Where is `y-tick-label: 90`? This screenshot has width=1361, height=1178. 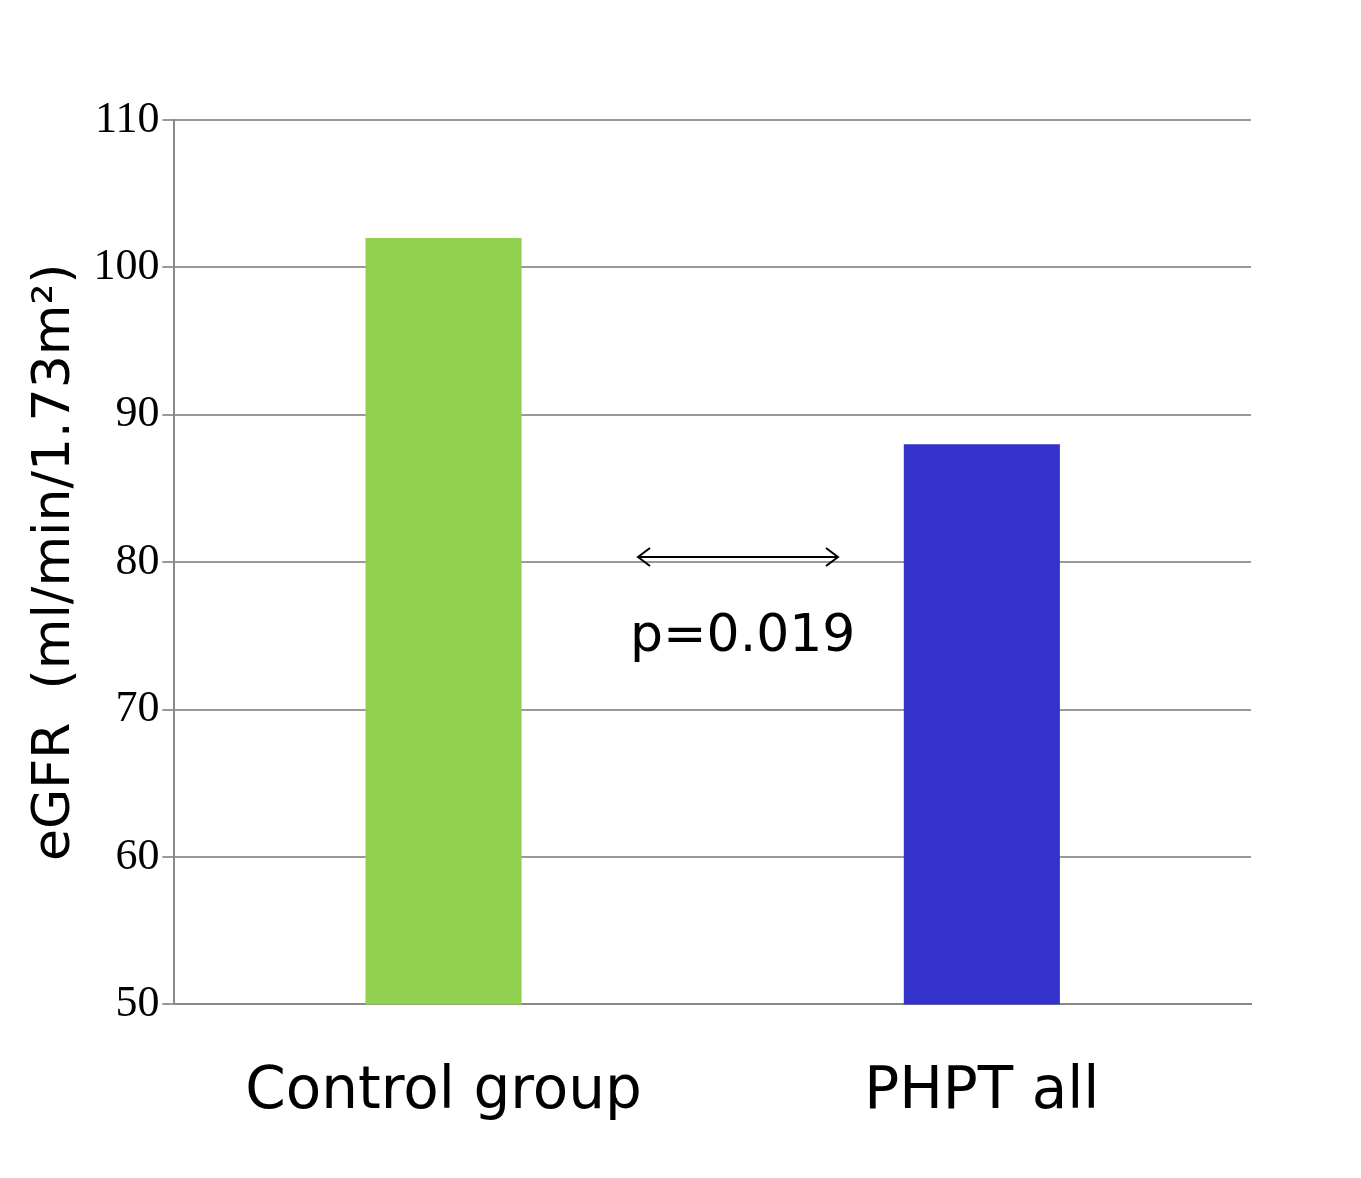
y-tick-label: 90 is located at coordinates (137, 412).